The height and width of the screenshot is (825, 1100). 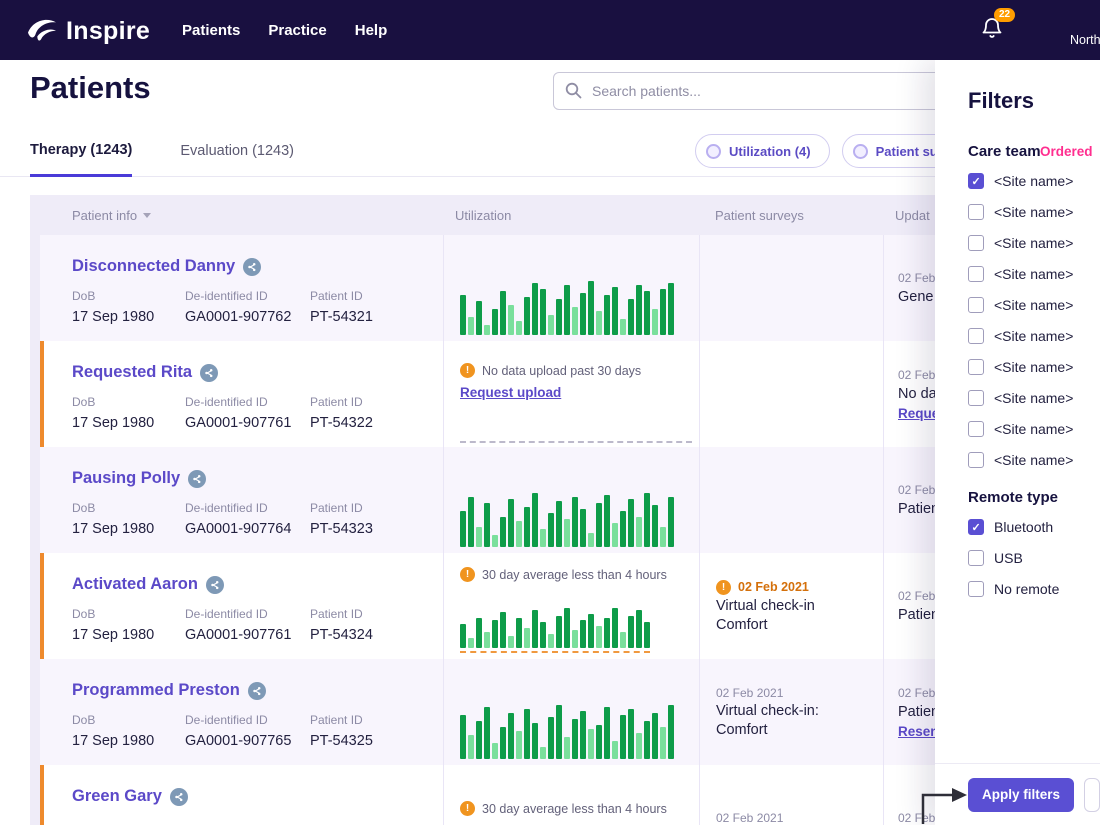 What do you see at coordinates (1021, 794) in the screenshot?
I see `apply-filters-button: Apply filters` at bounding box center [1021, 794].